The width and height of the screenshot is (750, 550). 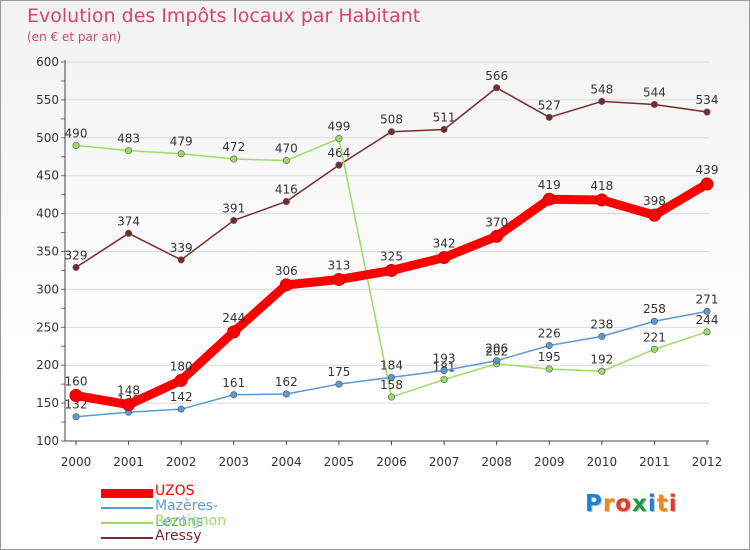 What do you see at coordinates (47, 252) in the screenshot?
I see `y-tick-label: 350` at bounding box center [47, 252].